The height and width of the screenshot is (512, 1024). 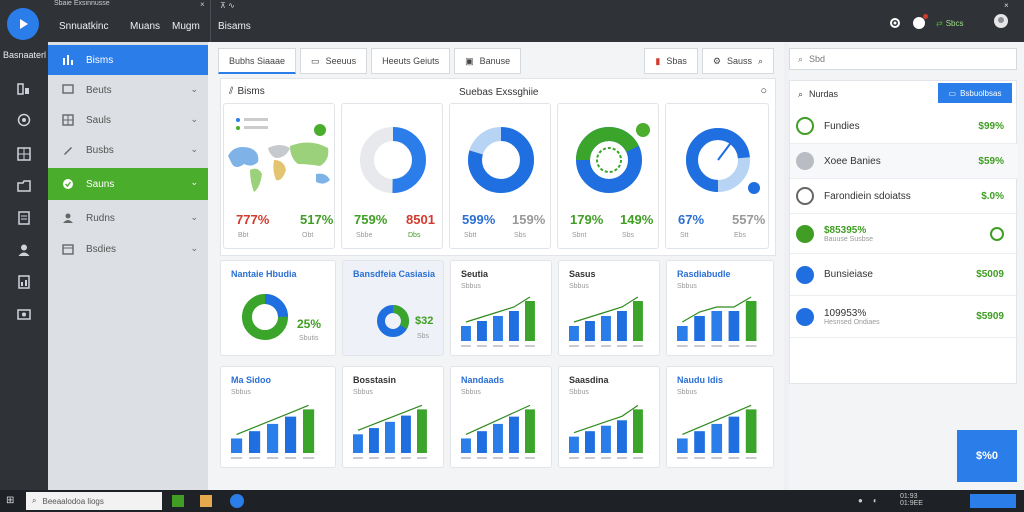 What do you see at coordinates (24, 314) in the screenshot?
I see `settings-rail-icon` at bounding box center [24, 314].